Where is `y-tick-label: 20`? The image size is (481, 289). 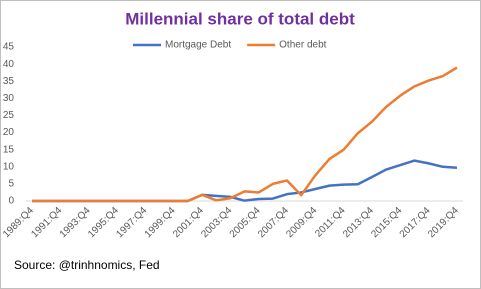 y-tick-label: 20 is located at coordinates (9, 132).